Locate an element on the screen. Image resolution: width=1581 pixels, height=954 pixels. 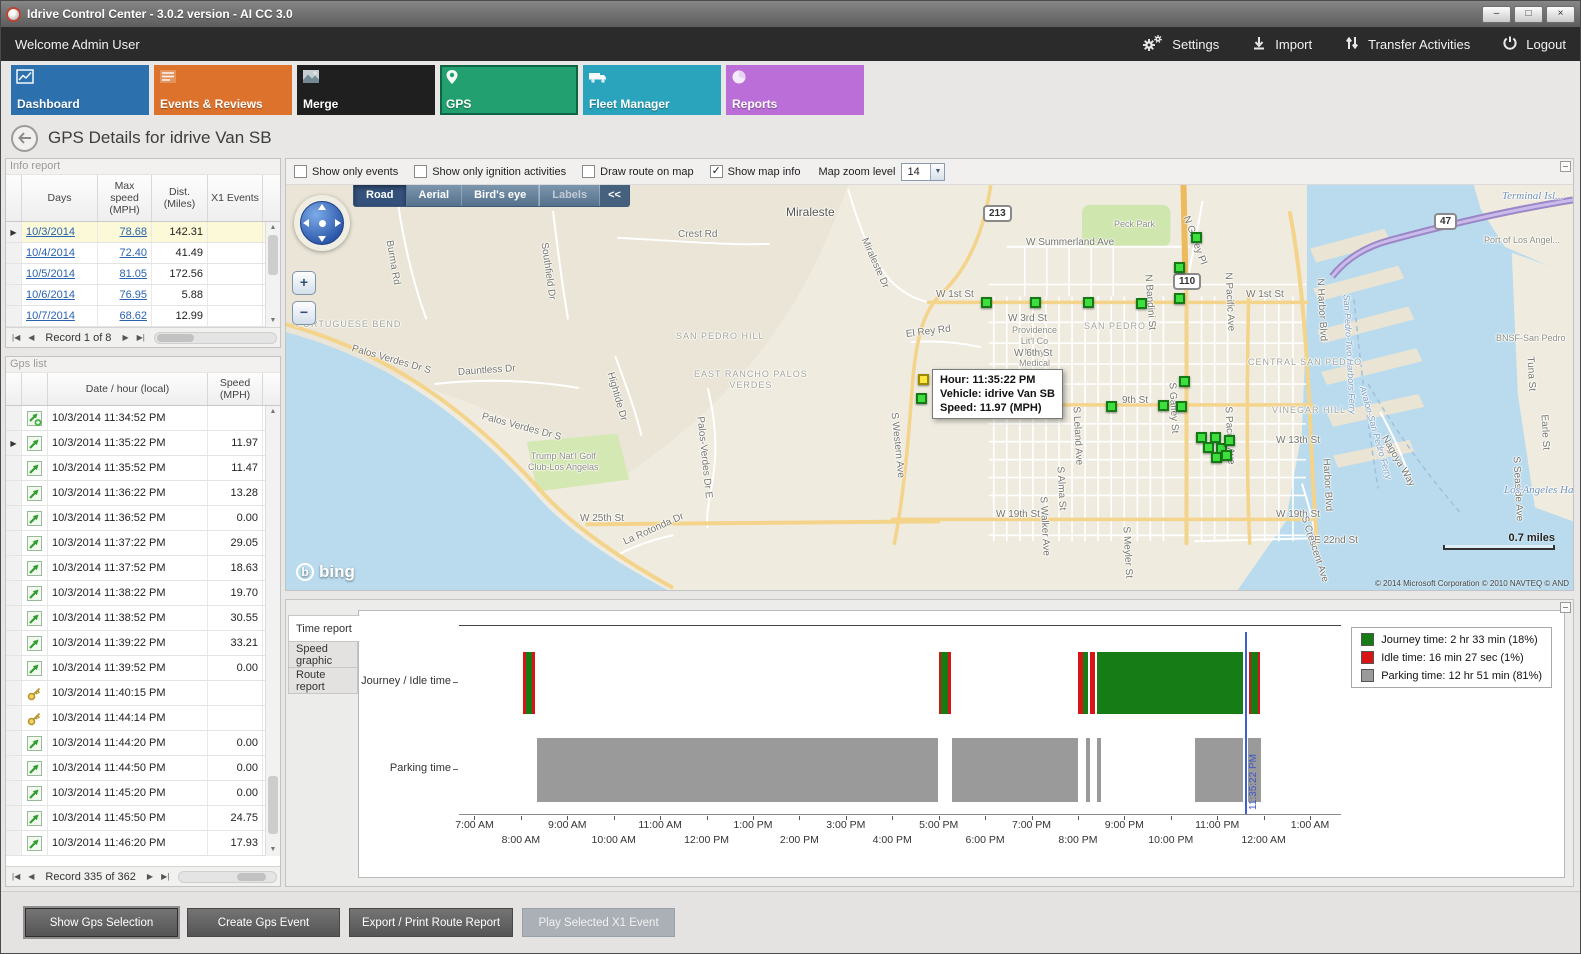
info-report-scrollbar: ▲ ▼ is located at coordinates (272, 274).